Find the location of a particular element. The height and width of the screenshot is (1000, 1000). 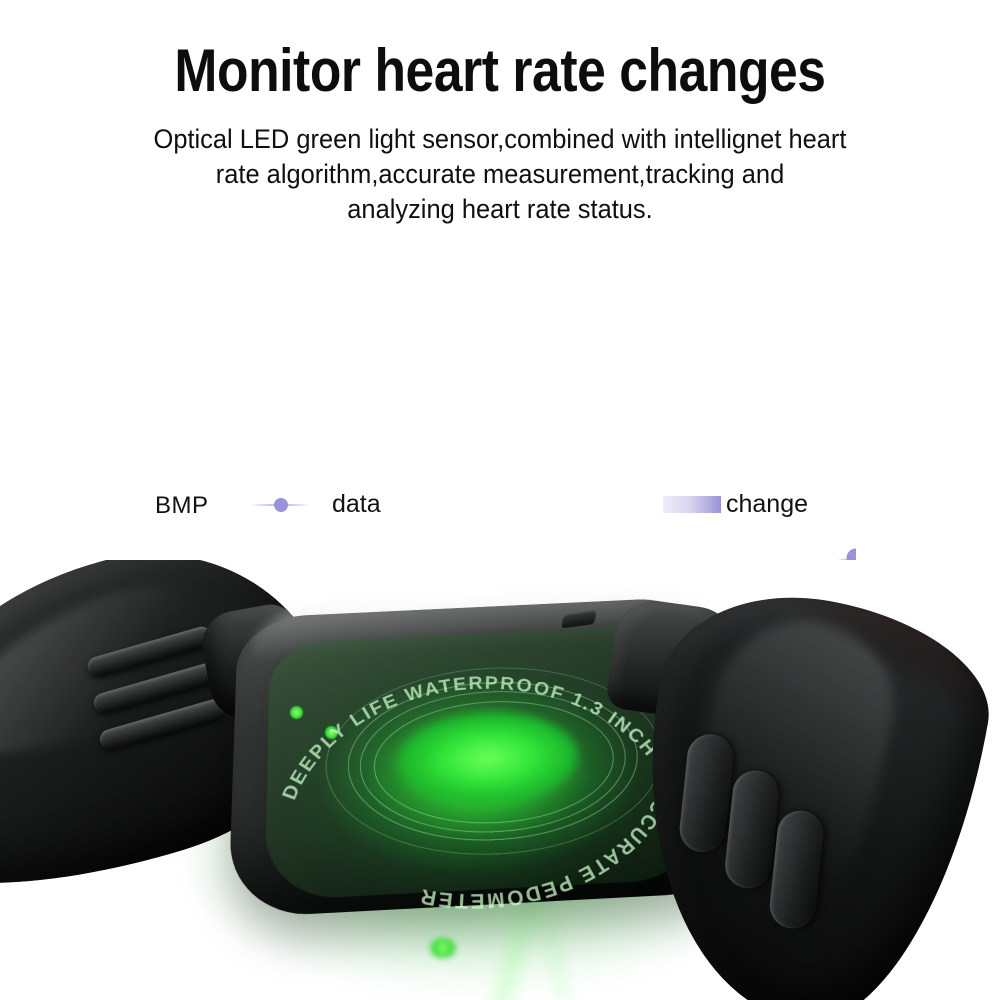

led-reflection-icon is located at coordinates (443, 948).